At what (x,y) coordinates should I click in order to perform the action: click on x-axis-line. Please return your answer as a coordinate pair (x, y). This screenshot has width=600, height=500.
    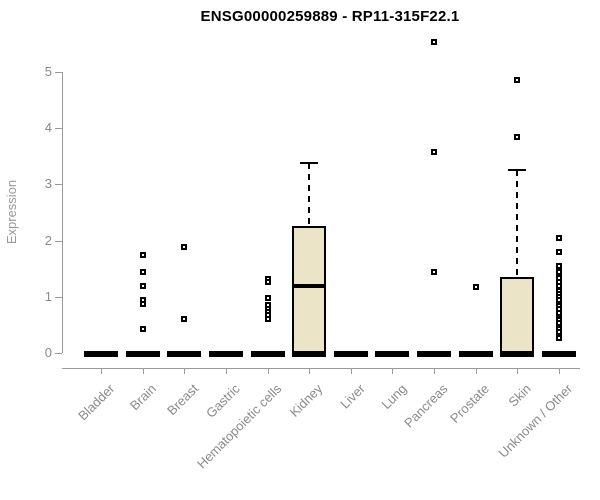
    Looking at the image, I should click on (321, 368).